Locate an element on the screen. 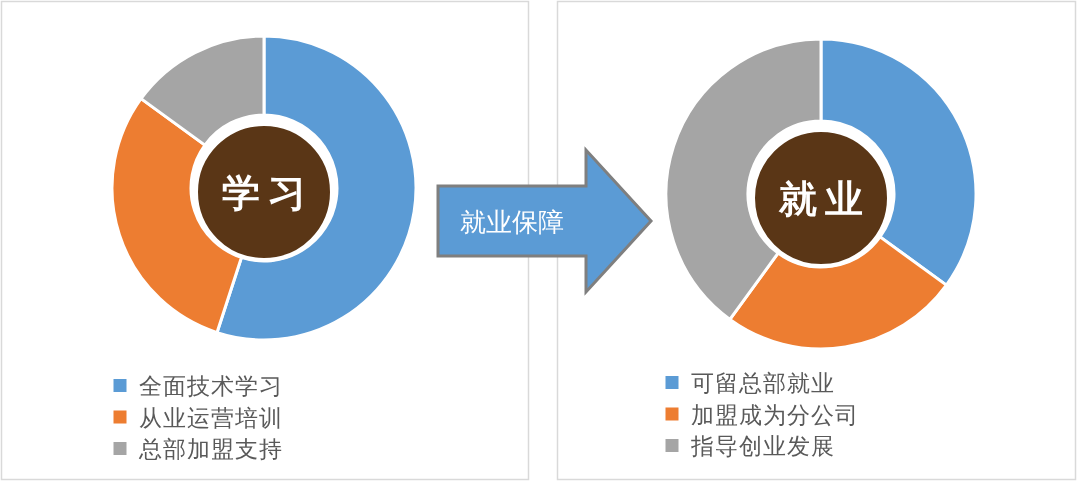 The image size is (1077, 482). legend-label: 可留总部就业 is located at coordinates (762, 383).